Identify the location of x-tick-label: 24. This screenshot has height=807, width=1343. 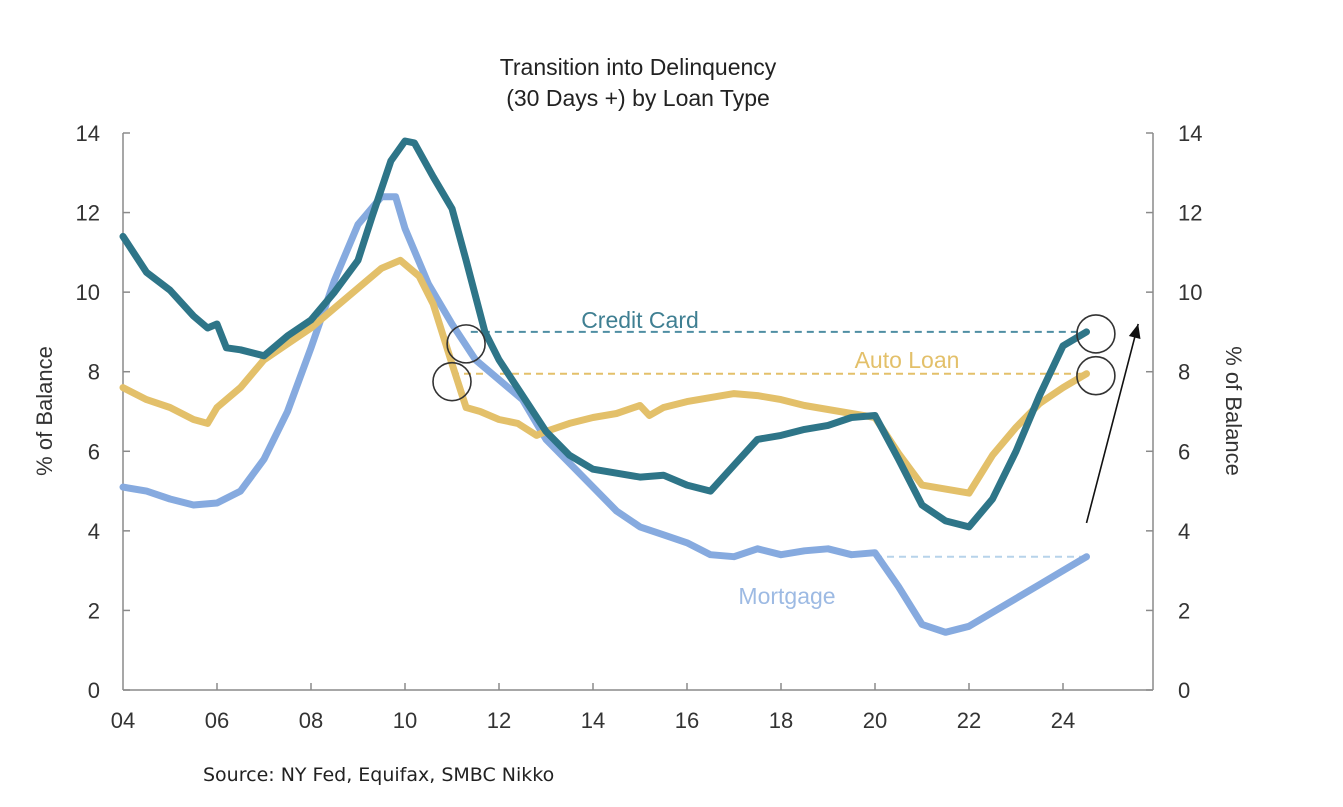
(1063, 720).